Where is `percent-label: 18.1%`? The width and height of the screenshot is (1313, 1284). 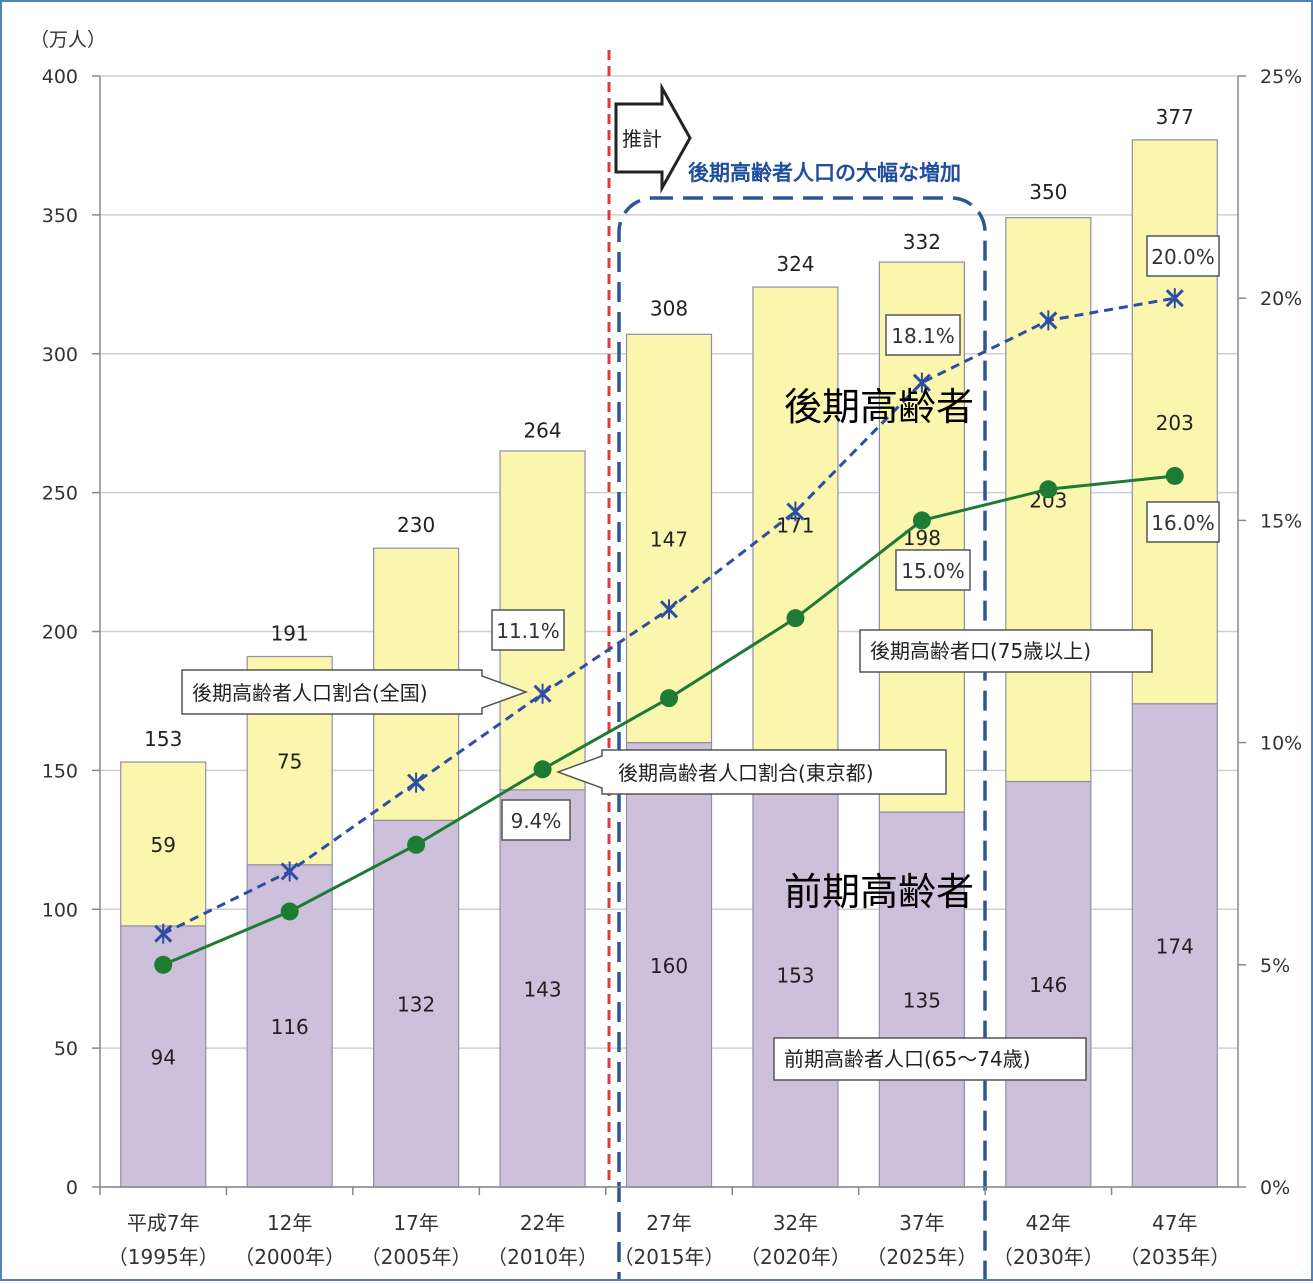
percent-label: 18.1% is located at coordinates (923, 336).